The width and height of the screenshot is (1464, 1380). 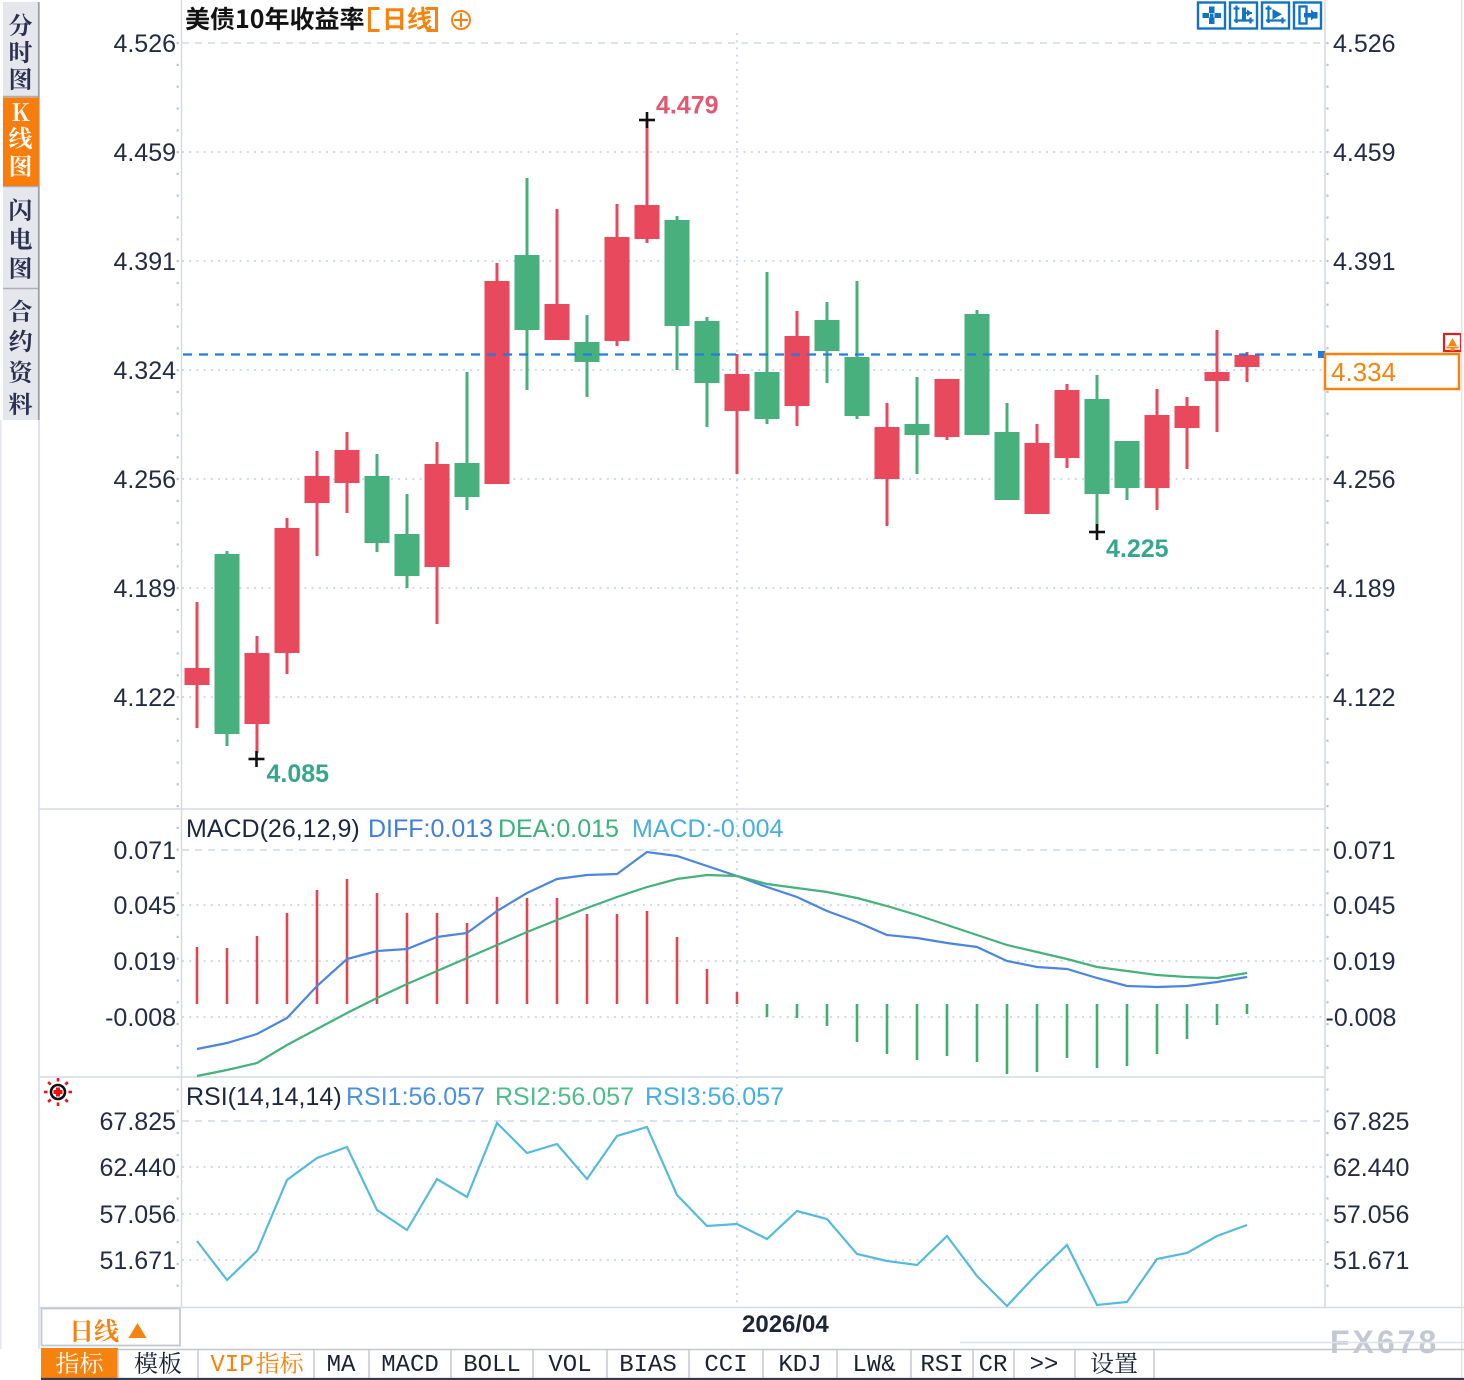 What do you see at coordinates (430, 829) in the screenshot?
I see `svg-text: DIFF:0.013` at bounding box center [430, 829].